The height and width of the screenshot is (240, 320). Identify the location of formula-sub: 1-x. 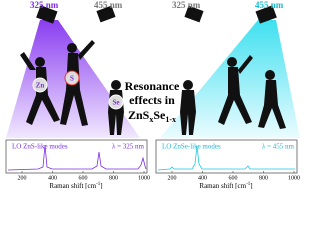
(170, 119).